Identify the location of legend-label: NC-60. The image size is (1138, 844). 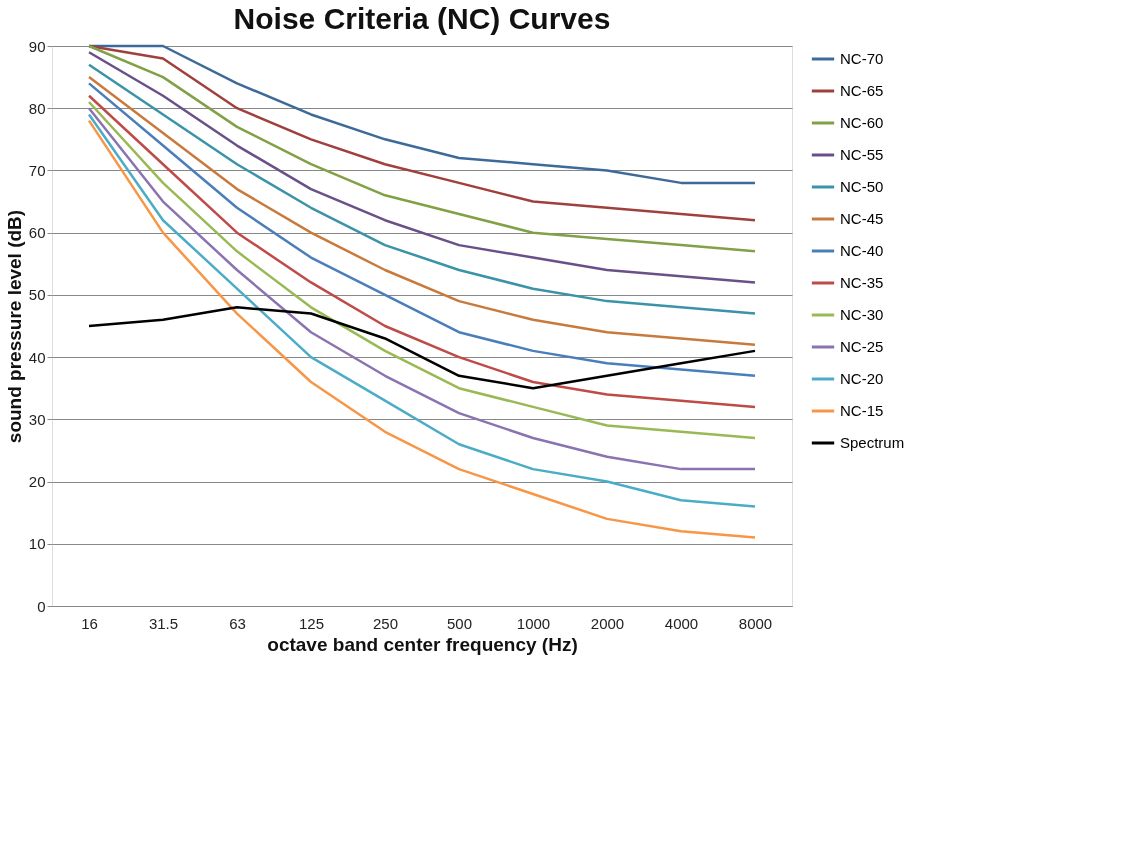
(862, 122).